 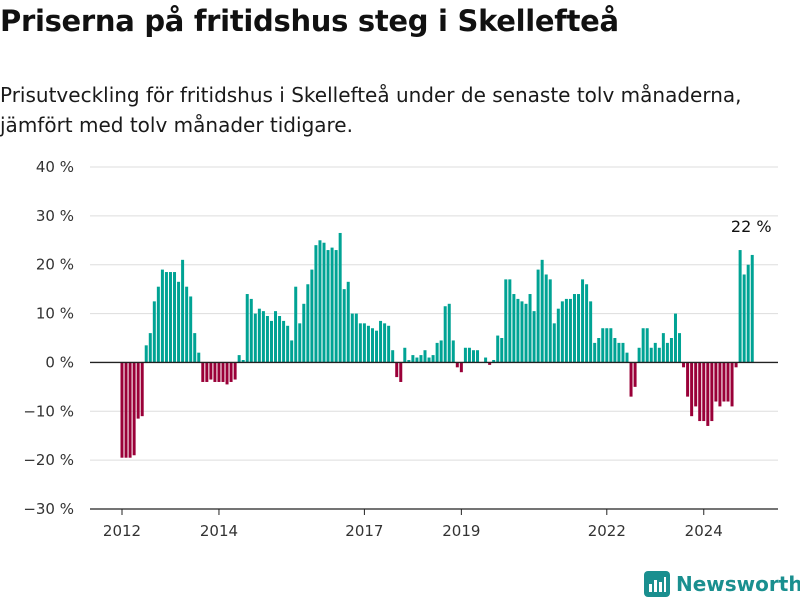 What do you see at coordinates (309, 21) in the screenshot?
I see `chart-title: Priserna på fritidshus steg i Skellefteå` at bounding box center [309, 21].